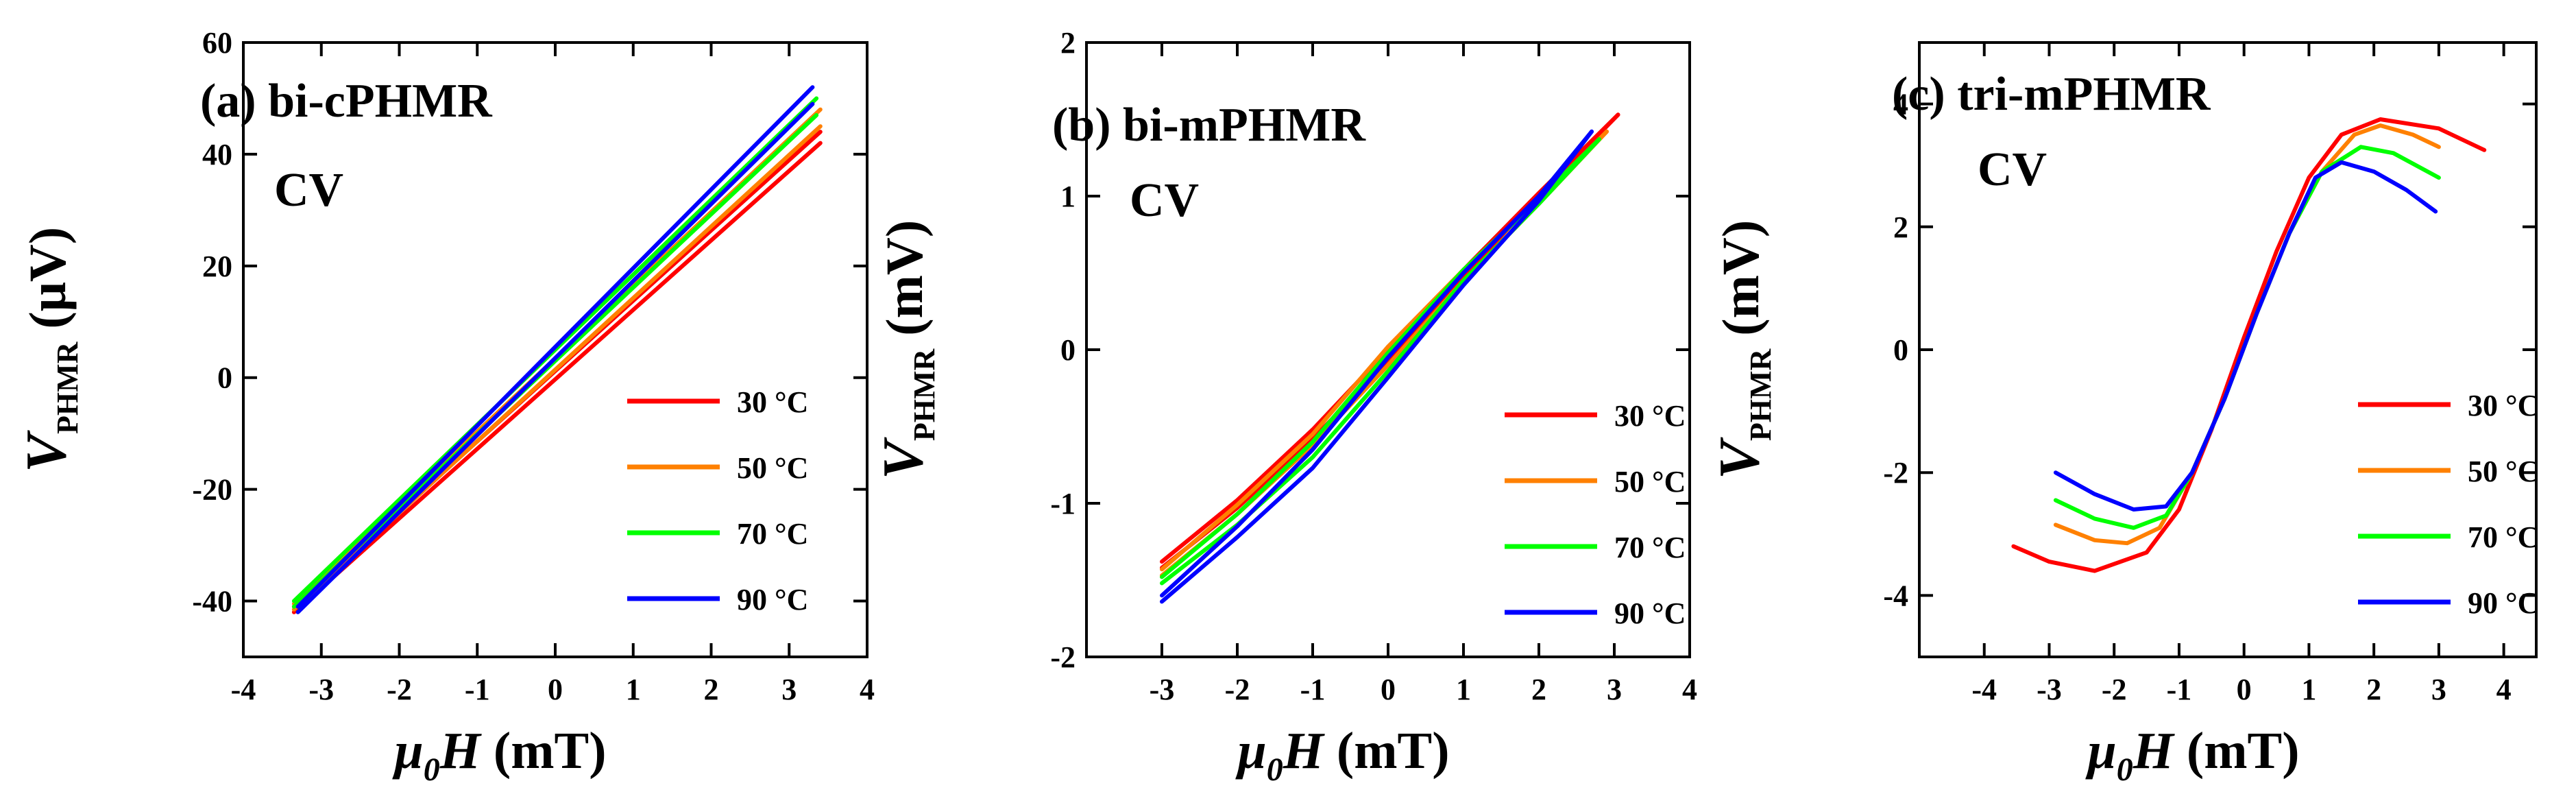  What do you see at coordinates (1068, 196) in the screenshot?
I see `y-tick-label: 1` at bounding box center [1068, 196].